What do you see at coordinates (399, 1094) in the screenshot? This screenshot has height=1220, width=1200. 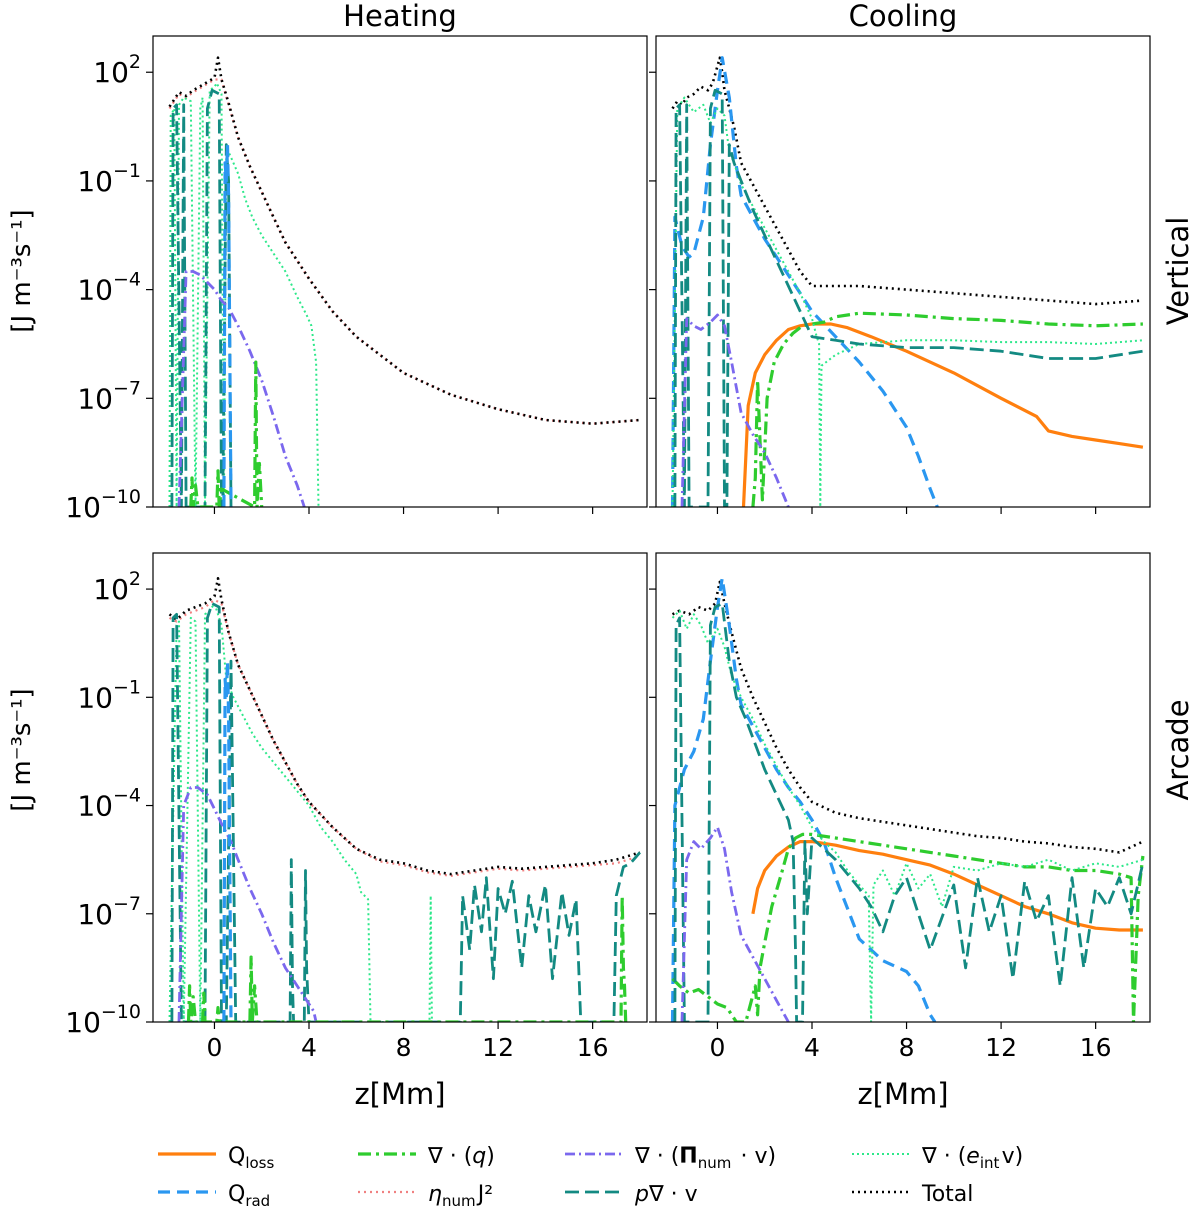 I see `x-axis-label-heating: z[Mm]` at bounding box center [399, 1094].